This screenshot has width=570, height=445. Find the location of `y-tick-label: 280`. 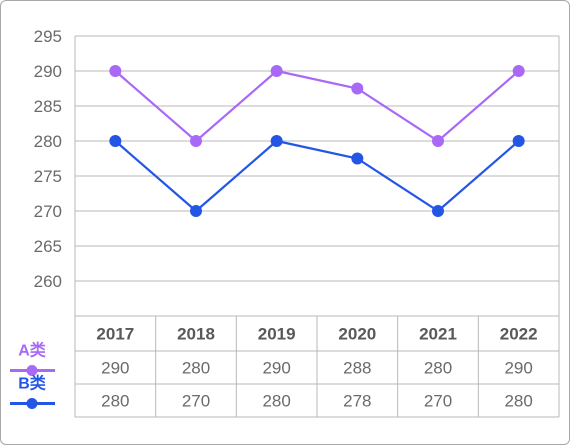

y-tick-label: 280 is located at coordinates (48, 141).